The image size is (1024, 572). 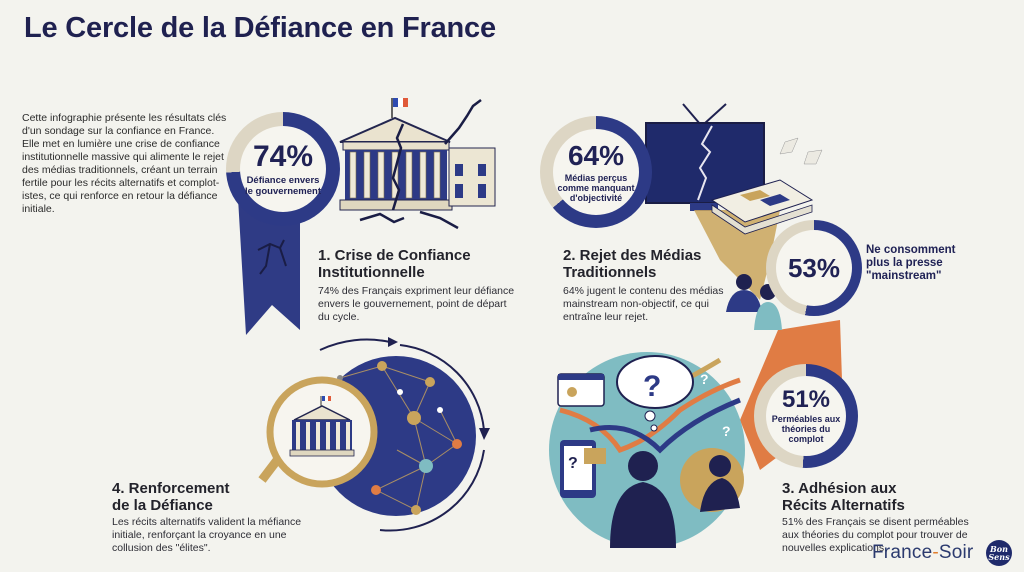 What do you see at coordinates (999, 557) in the screenshot?
I see `logo-text: Sens` at bounding box center [999, 557].